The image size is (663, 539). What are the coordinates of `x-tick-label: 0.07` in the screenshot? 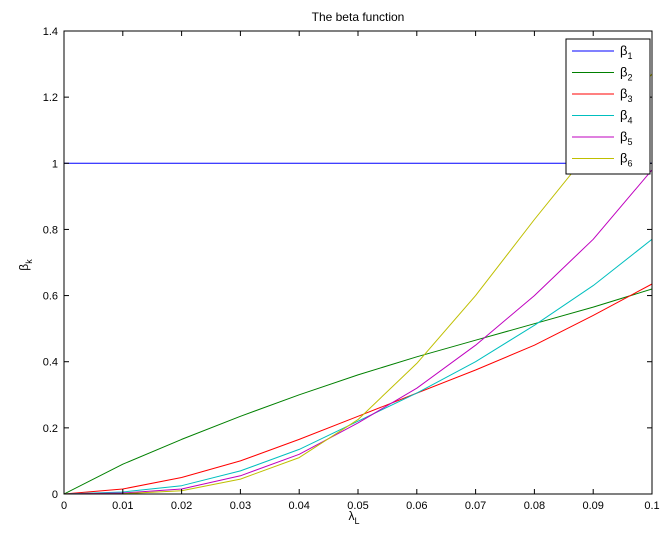 It's located at (475, 506).